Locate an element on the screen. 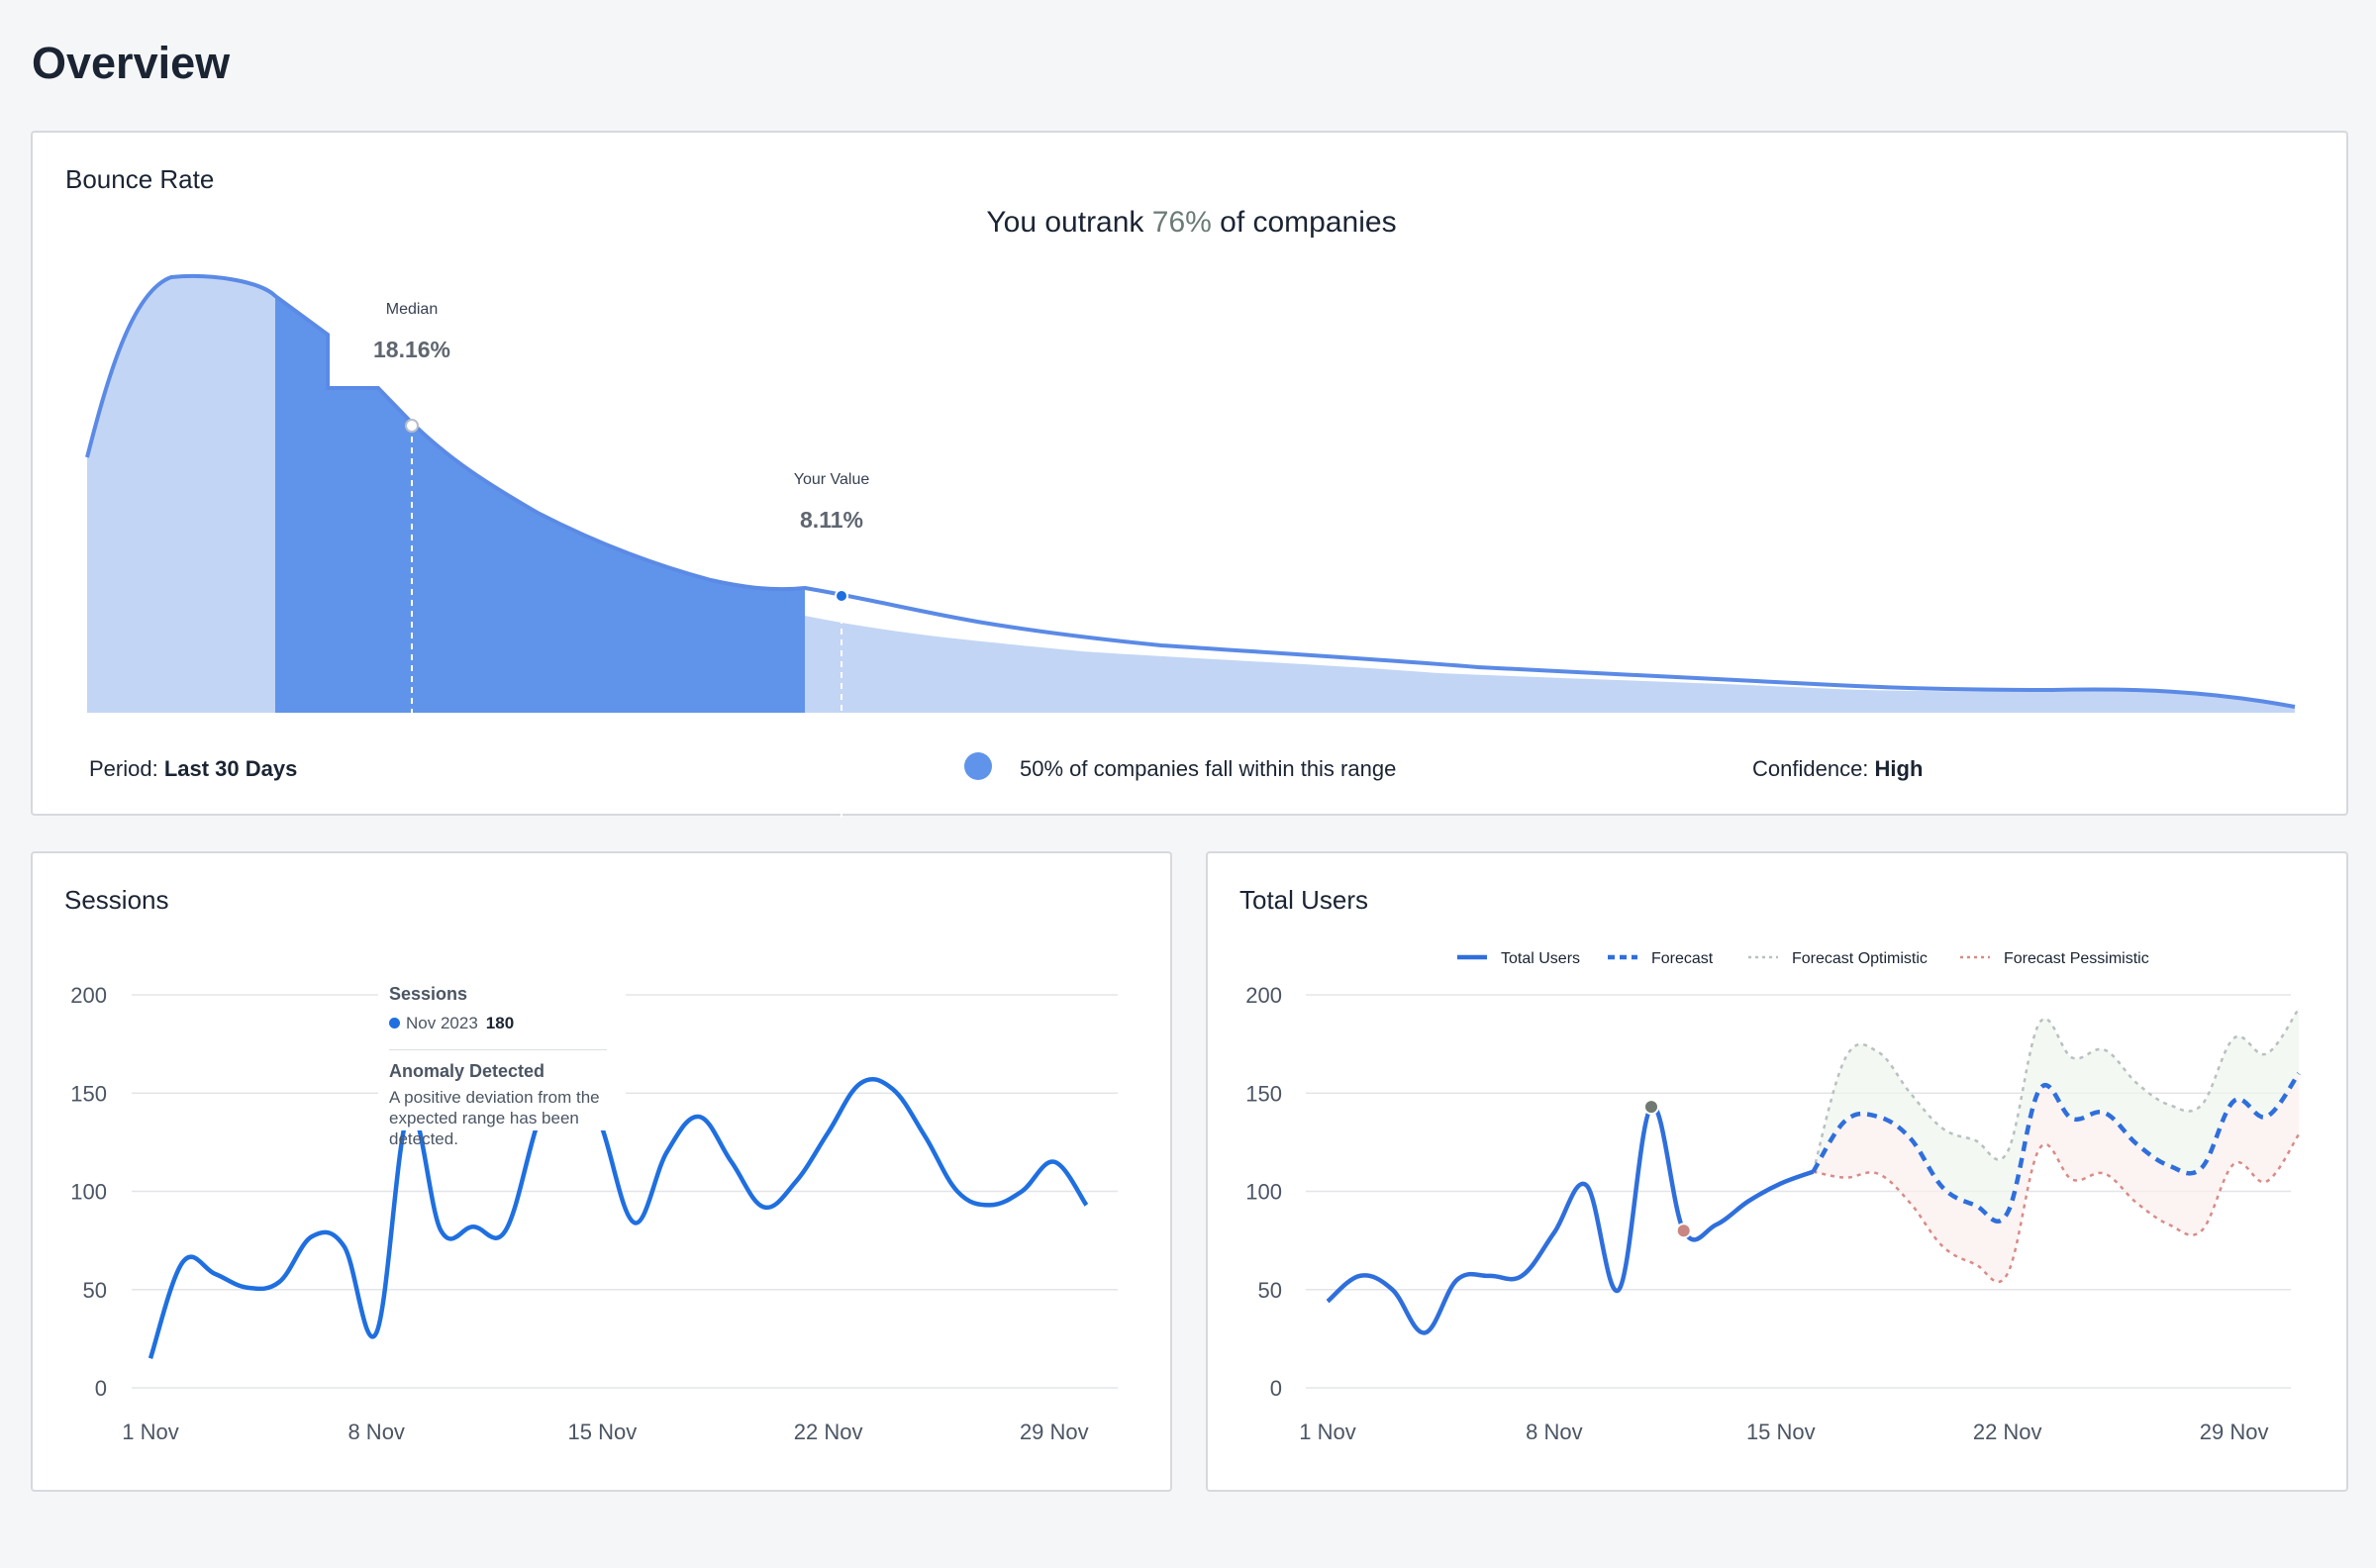  tooltip-value: 180 is located at coordinates (500, 1023).